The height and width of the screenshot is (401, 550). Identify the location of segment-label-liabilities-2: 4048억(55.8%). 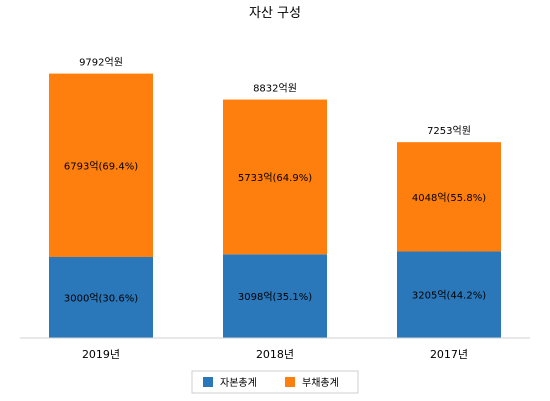
(449, 198).